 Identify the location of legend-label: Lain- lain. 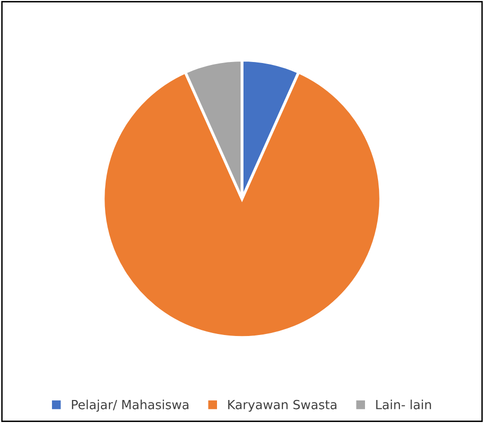
(403, 405).